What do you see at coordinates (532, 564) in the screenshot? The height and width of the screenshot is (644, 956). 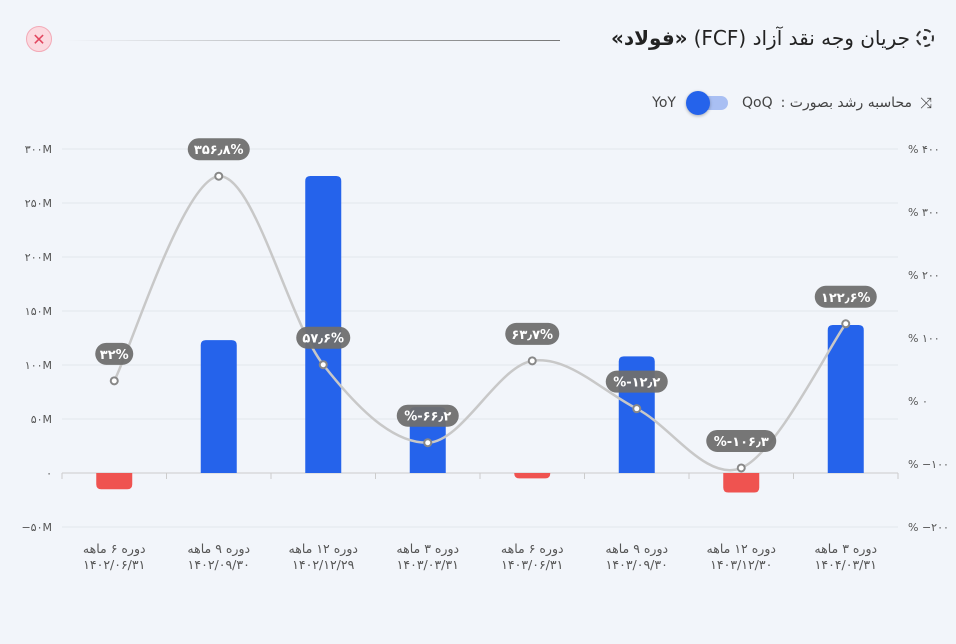 I see `x-tick-label: ۱۴۰۳/۰۶/۳۱` at bounding box center [532, 564].